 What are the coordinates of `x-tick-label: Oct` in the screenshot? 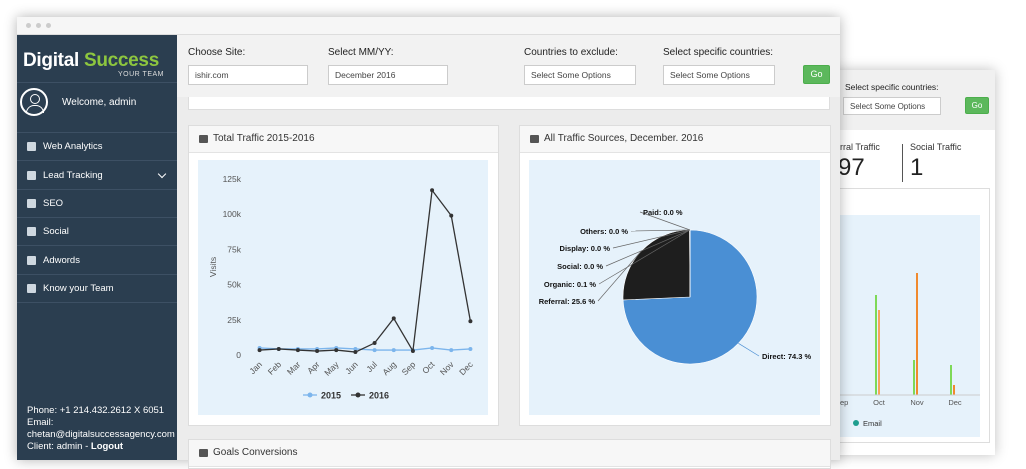 It's located at (428, 367).